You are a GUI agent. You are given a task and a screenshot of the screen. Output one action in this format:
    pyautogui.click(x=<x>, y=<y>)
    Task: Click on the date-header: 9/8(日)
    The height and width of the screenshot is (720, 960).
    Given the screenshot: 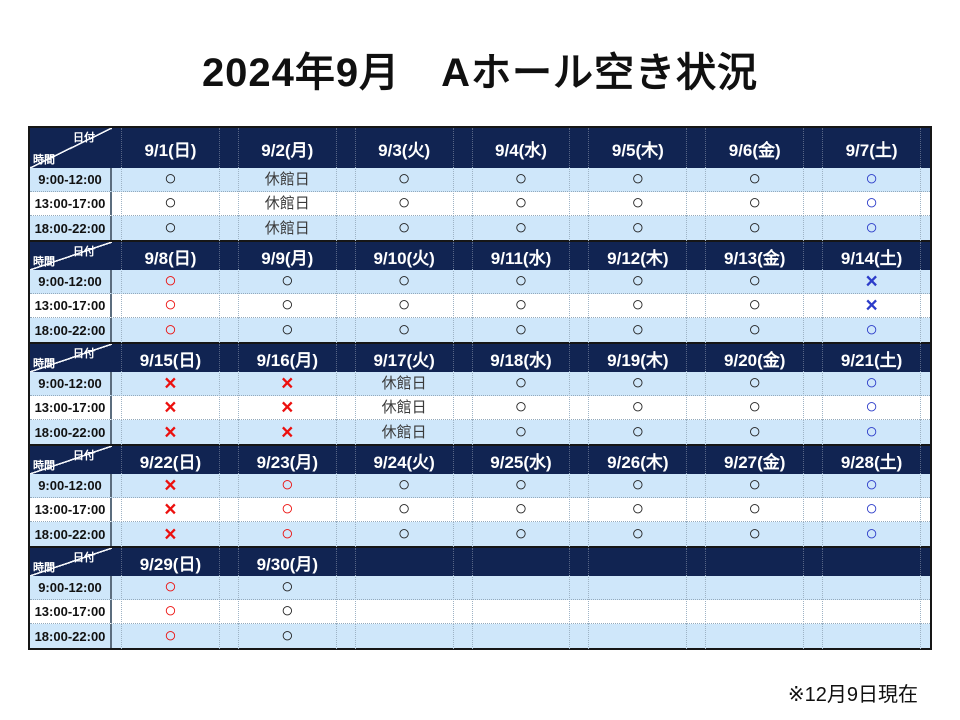 What is the action you would take?
    pyautogui.click(x=170, y=256)
    